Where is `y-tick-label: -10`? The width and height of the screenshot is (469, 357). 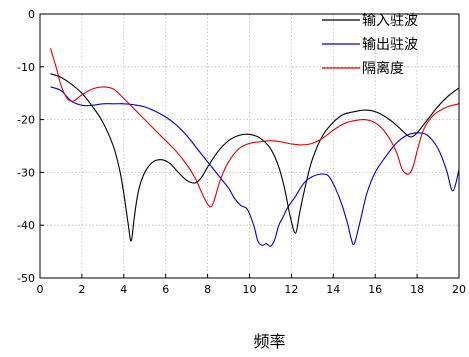 y-tick-label: -10 is located at coordinates (26, 67).